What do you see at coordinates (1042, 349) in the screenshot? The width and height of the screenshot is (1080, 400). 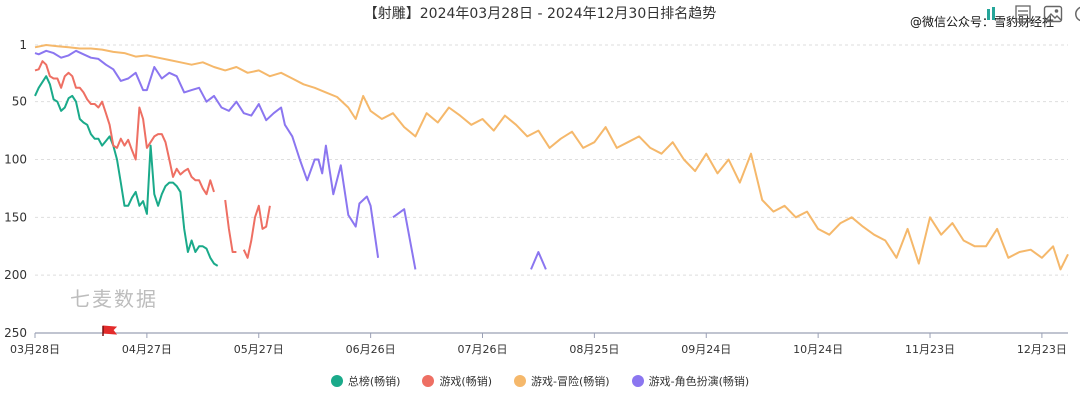 I see `x-tick-label: 12月23日` at bounding box center [1042, 349].